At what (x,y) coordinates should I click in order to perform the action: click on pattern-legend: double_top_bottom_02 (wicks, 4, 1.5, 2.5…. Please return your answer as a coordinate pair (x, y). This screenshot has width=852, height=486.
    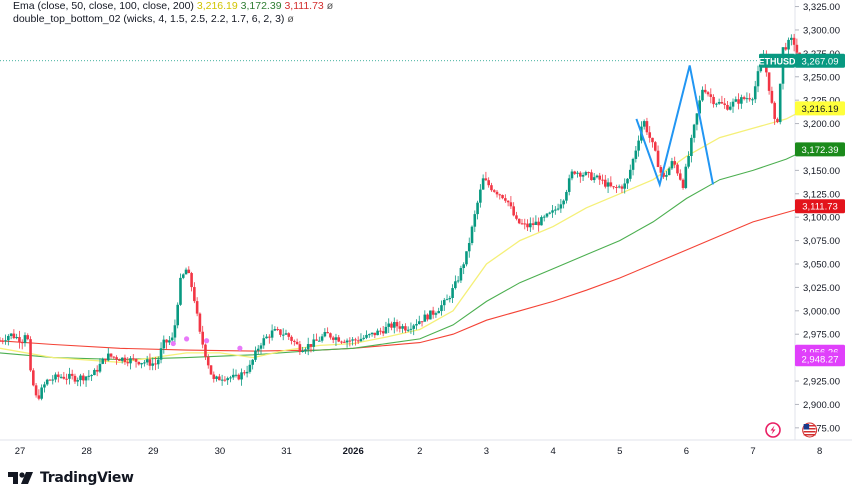
    Looking at the image, I should click on (153, 19).